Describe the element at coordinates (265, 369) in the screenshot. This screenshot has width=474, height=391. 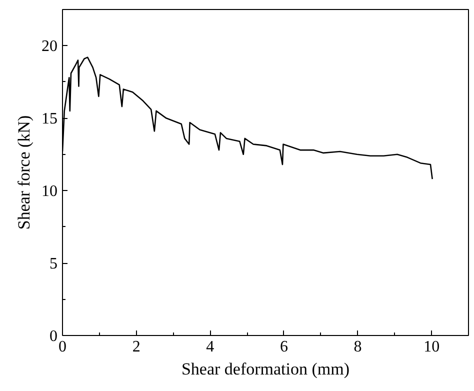
I see `x-axis-title: Shear deformation (mm)` at that location.